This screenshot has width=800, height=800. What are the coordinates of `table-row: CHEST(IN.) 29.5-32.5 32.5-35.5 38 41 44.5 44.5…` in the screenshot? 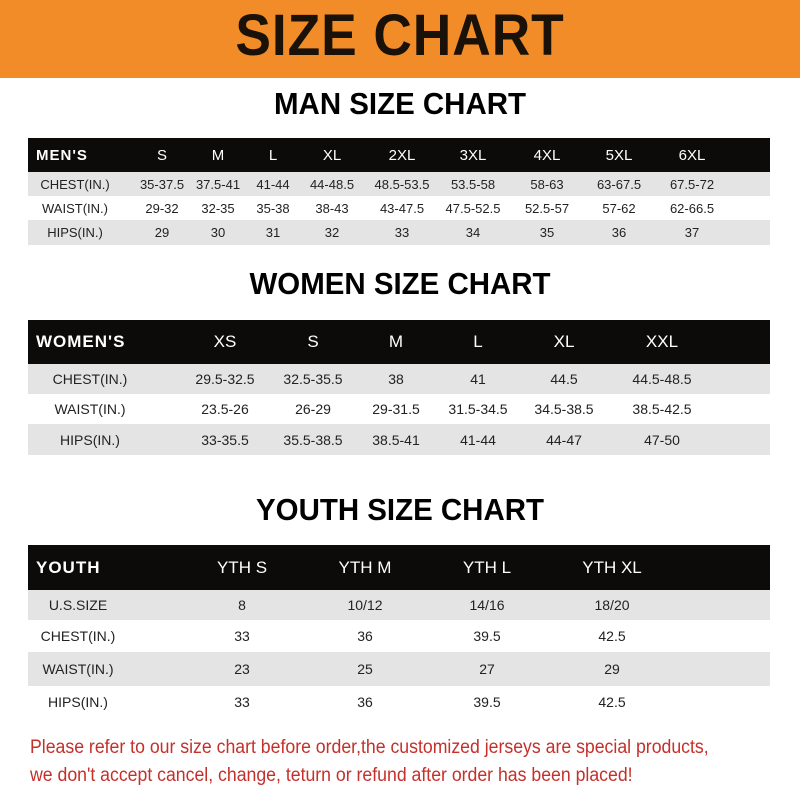 It's located at (399, 379).